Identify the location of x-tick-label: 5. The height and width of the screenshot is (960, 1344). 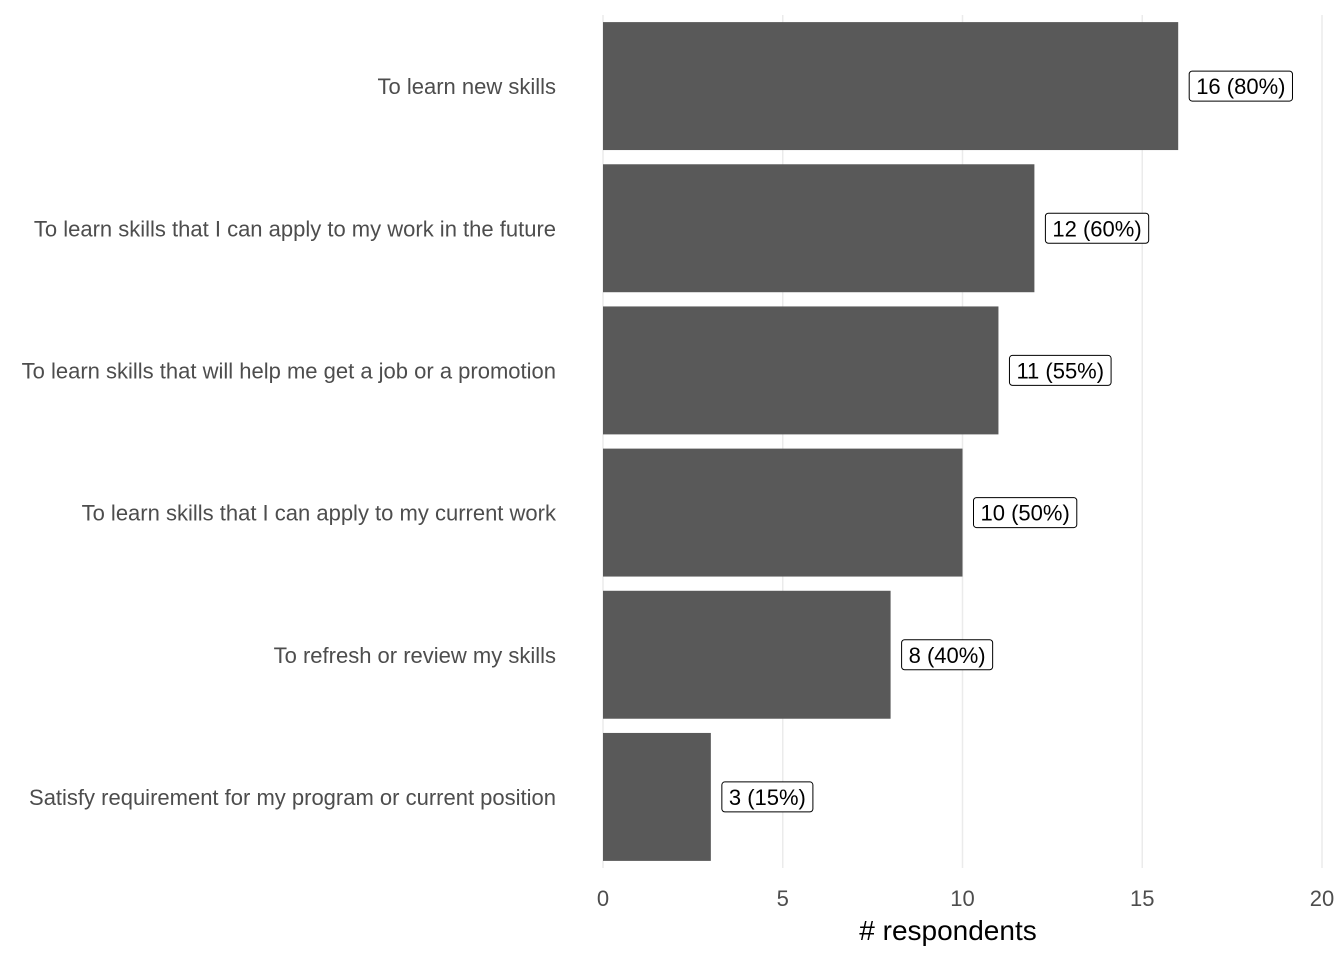
(783, 898).